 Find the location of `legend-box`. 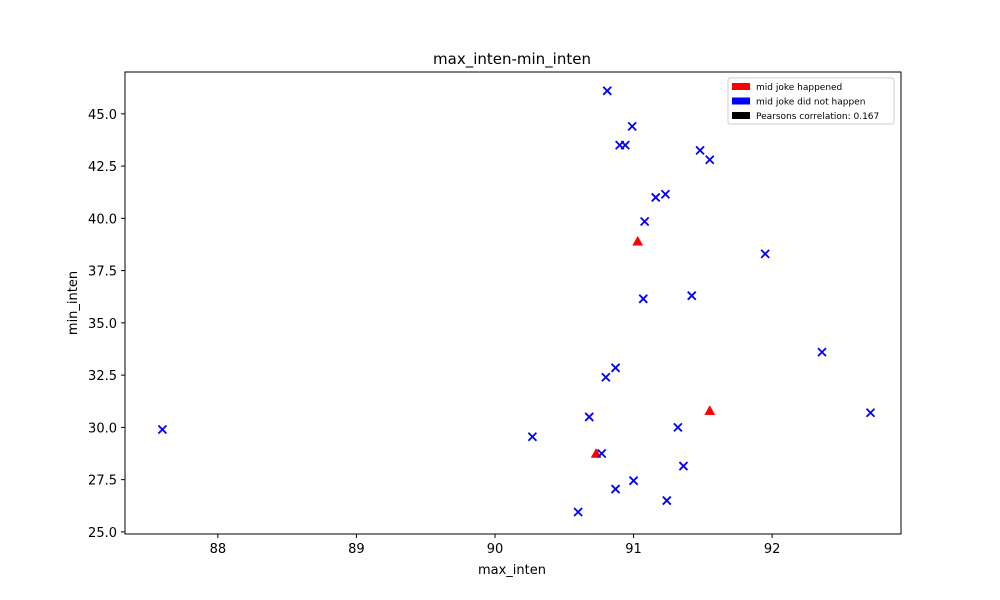

legend-box is located at coordinates (811, 101).